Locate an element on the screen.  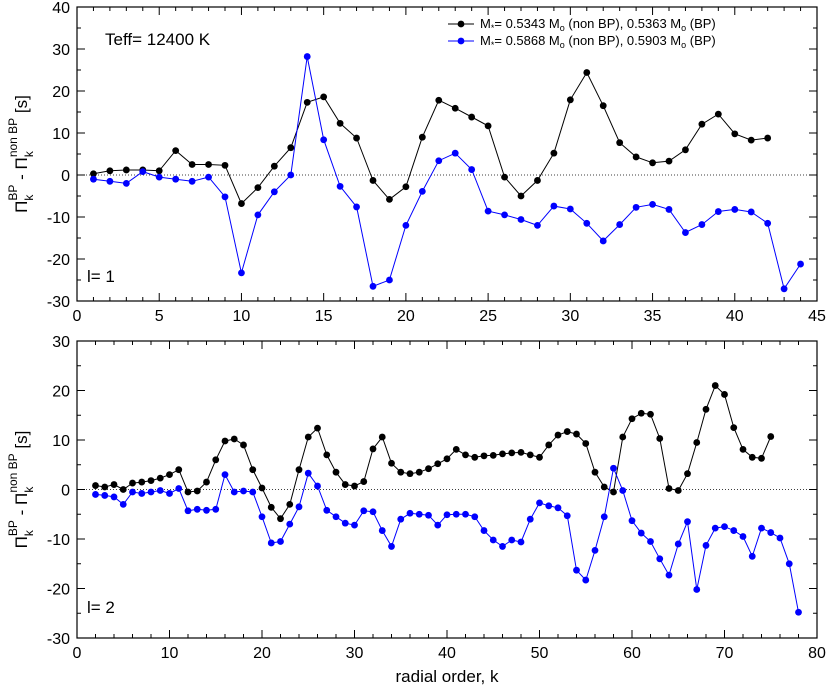
y-tick-label: 10 is located at coordinates (61, 441).